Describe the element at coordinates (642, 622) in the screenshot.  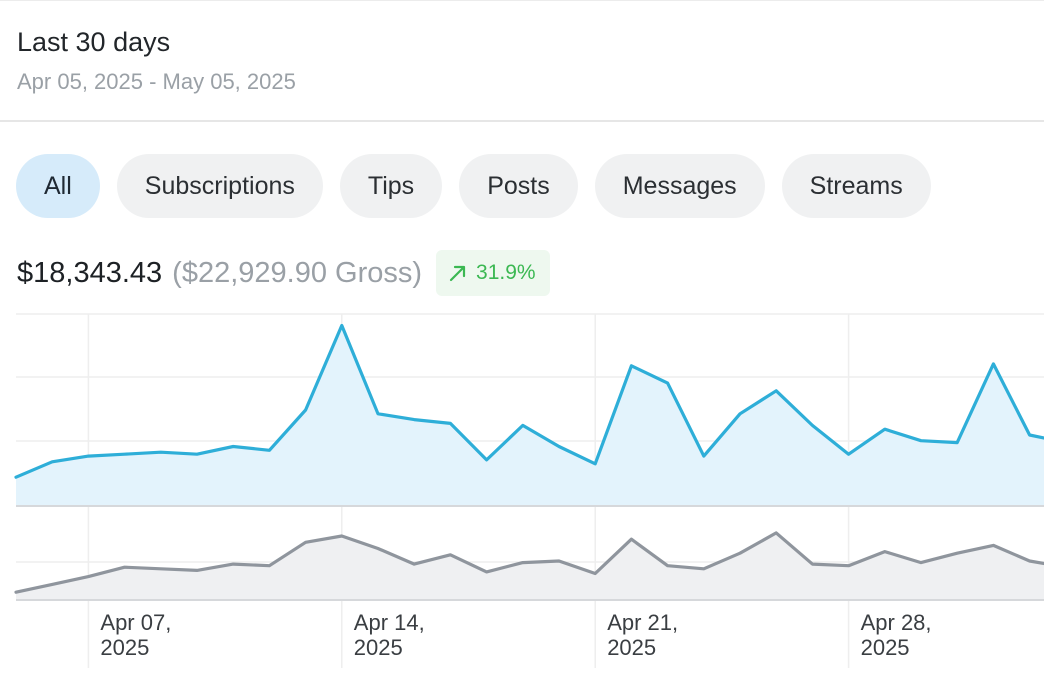
I see `x-tick-label-date: Apr 21,` at that location.